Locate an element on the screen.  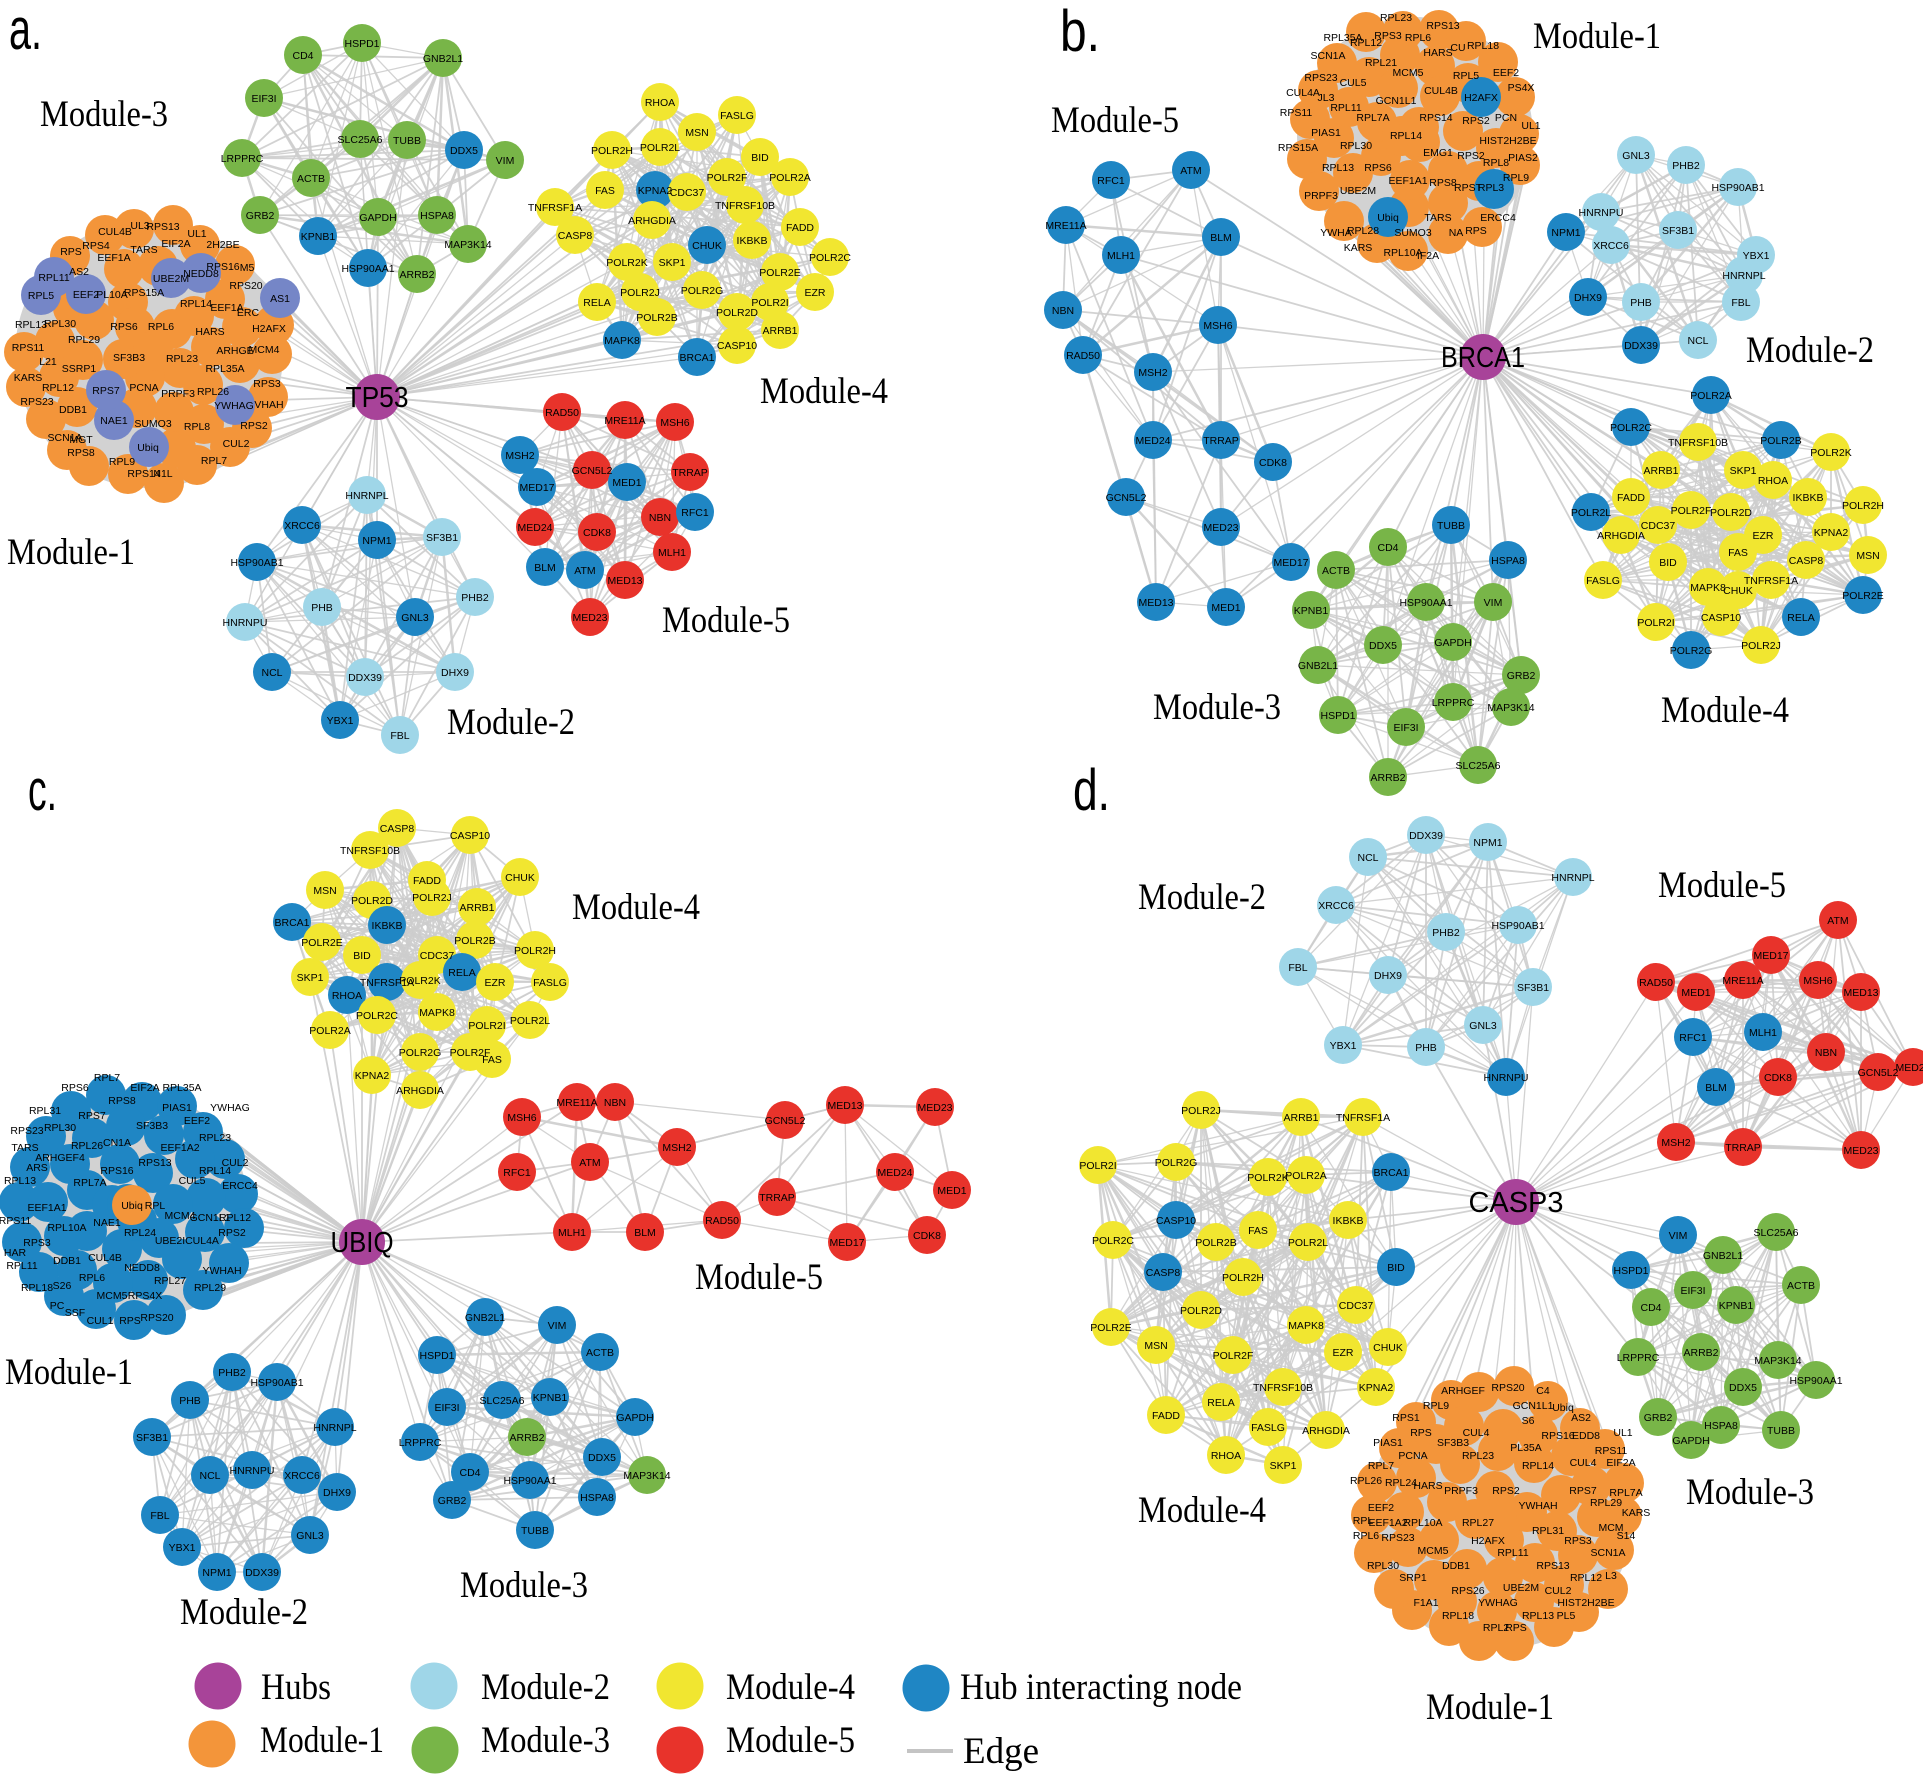
svg-text: RPS2 is located at coordinates (1471, 156).